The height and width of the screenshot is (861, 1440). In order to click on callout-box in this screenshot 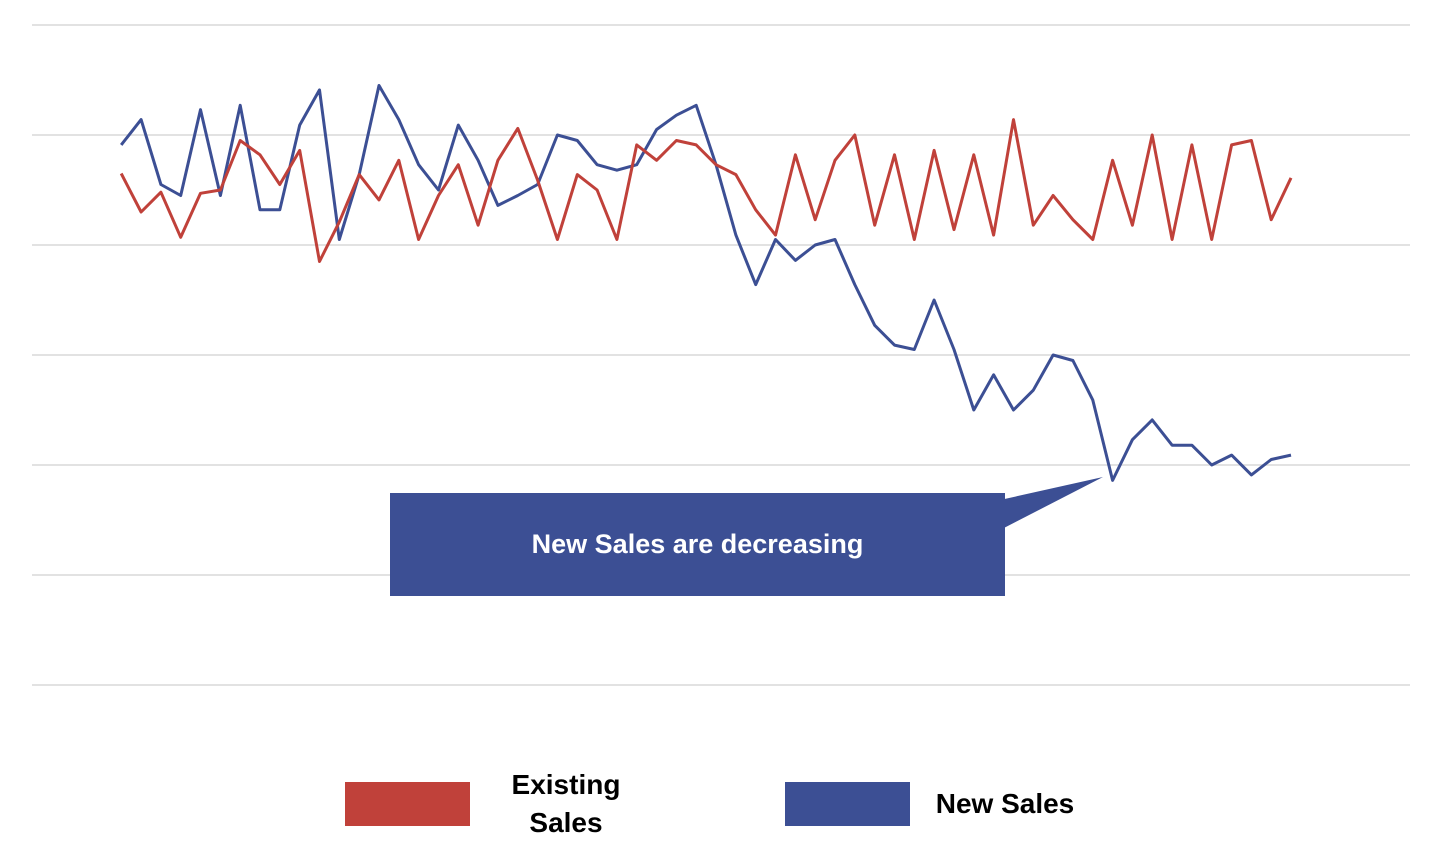, I will do `click(697, 544)`.